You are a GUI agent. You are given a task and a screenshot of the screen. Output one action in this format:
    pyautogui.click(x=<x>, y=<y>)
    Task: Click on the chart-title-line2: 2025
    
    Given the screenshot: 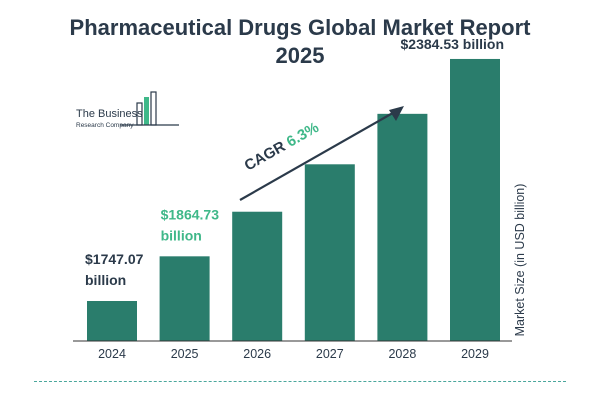 What is the action you would take?
    pyautogui.click(x=300, y=55)
    